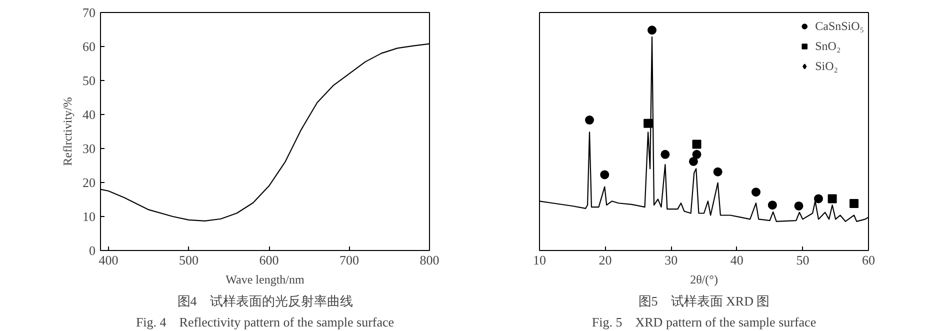 The height and width of the screenshot is (331, 939). What do you see at coordinates (89, 148) in the screenshot?
I see `y-tick-label: 30` at bounding box center [89, 148].